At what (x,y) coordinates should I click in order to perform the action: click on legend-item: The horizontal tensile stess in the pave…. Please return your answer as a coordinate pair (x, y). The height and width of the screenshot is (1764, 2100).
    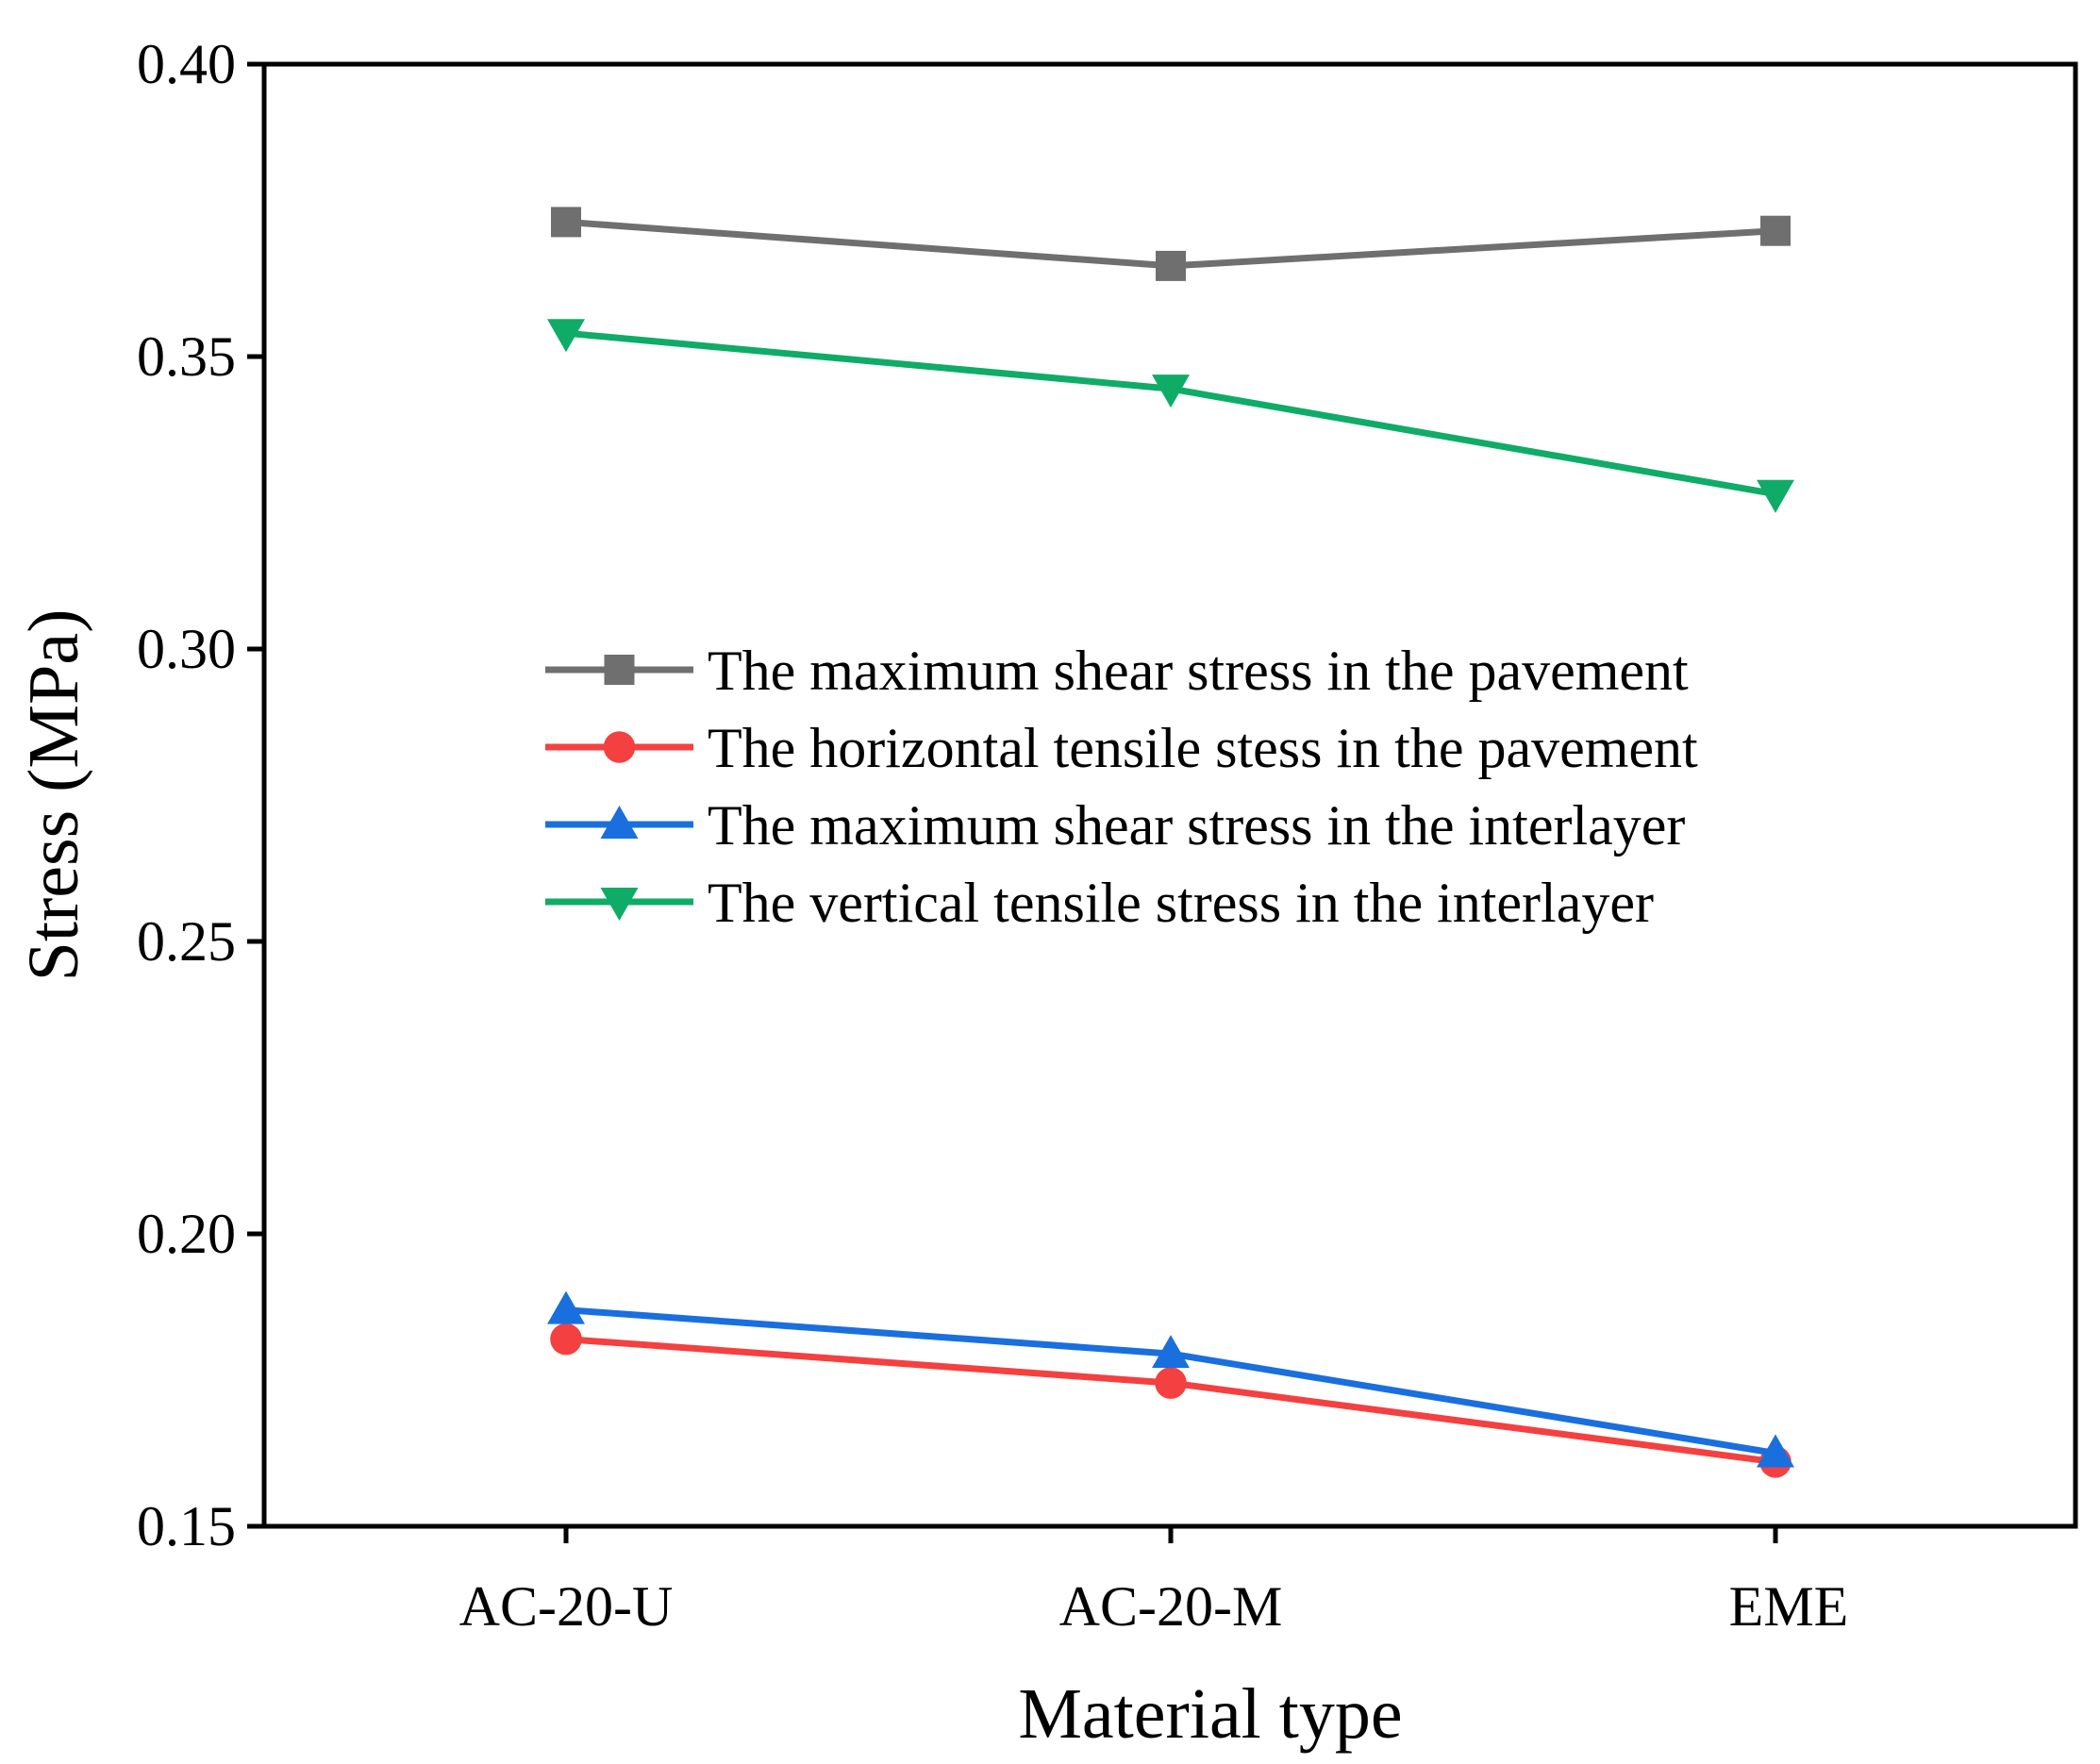
    Looking at the image, I should click on (1121, 748).